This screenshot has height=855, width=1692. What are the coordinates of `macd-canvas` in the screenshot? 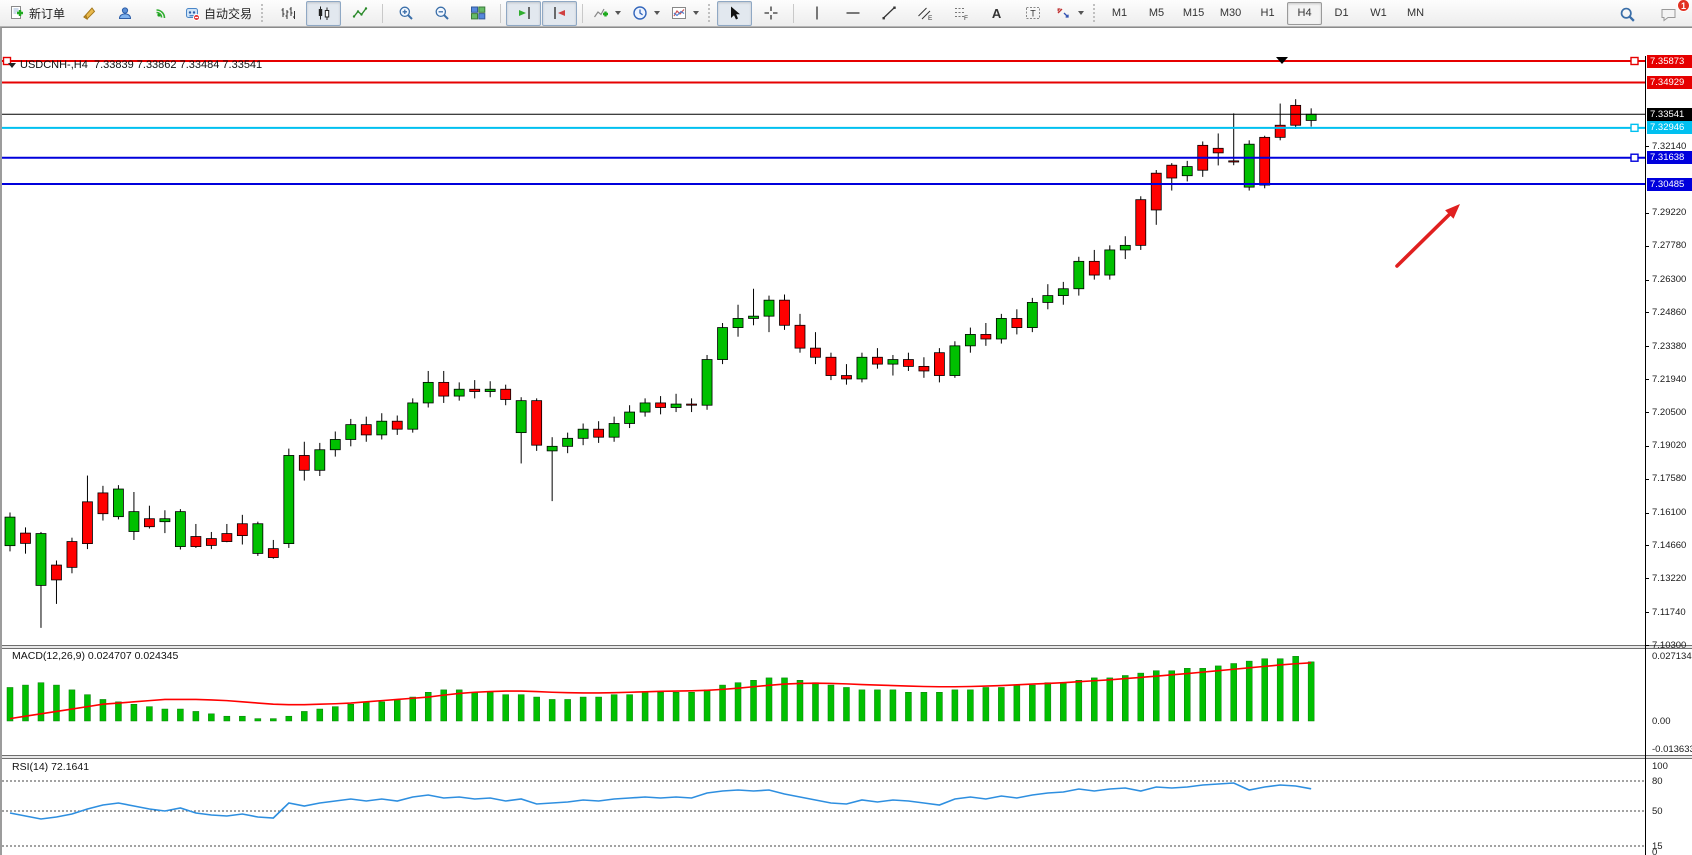 It's located at (823, 702).